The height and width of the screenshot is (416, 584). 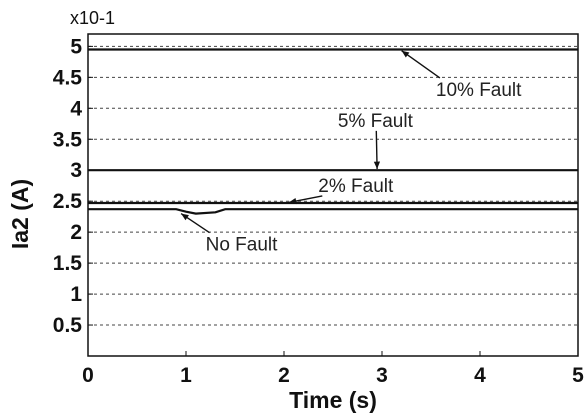 What do you see at coordinates (92, 18) in the screenshot?
I see `y-multiplier-label: x10-1` at bounding box center [92, 18].